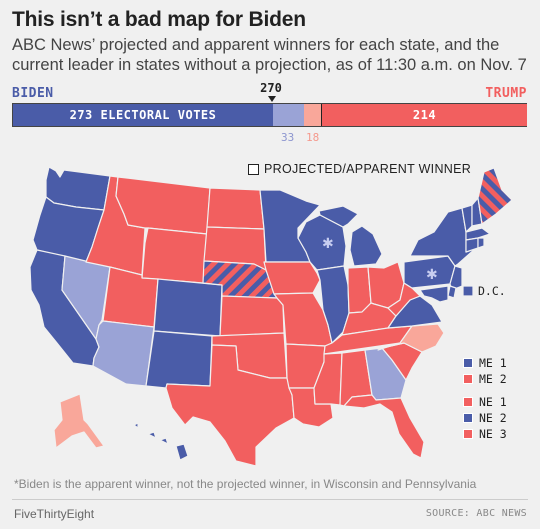 The image size is (540, 529). I want to click on me2-label: ME 2, so click(493, 379).